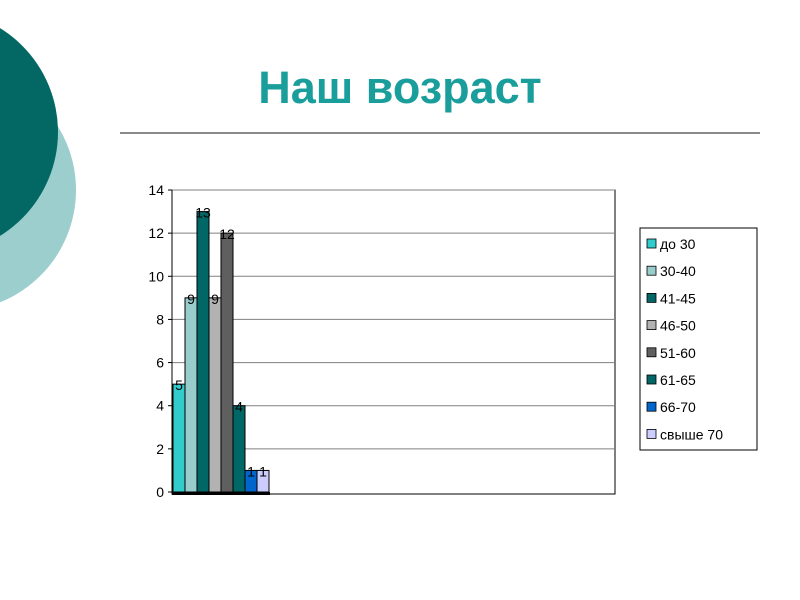 This screenshot has height=600, width=800. I want to click on y-tick-label: 8, so click(160, 319).